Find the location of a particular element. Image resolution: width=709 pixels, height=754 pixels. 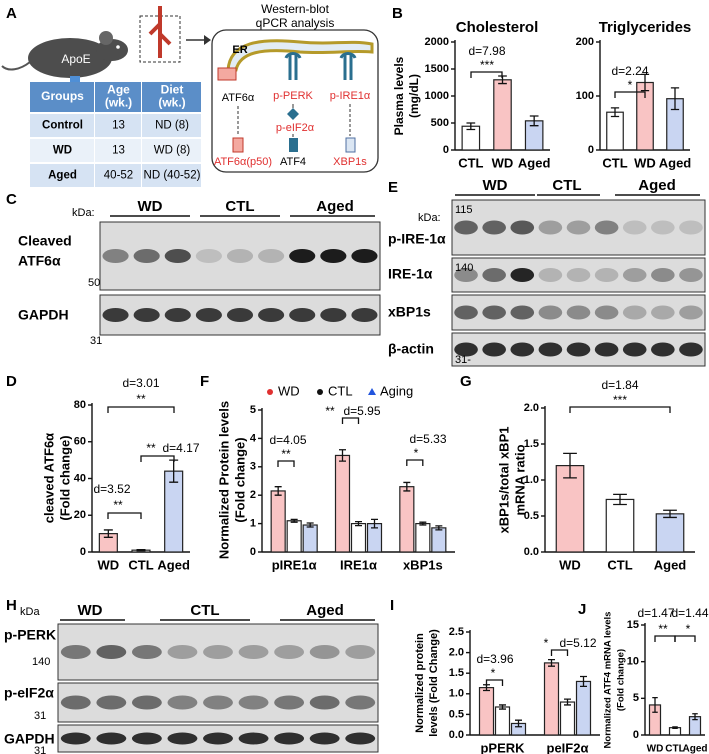

y-tick-label: 1500 is located at coordinates (437, 69).